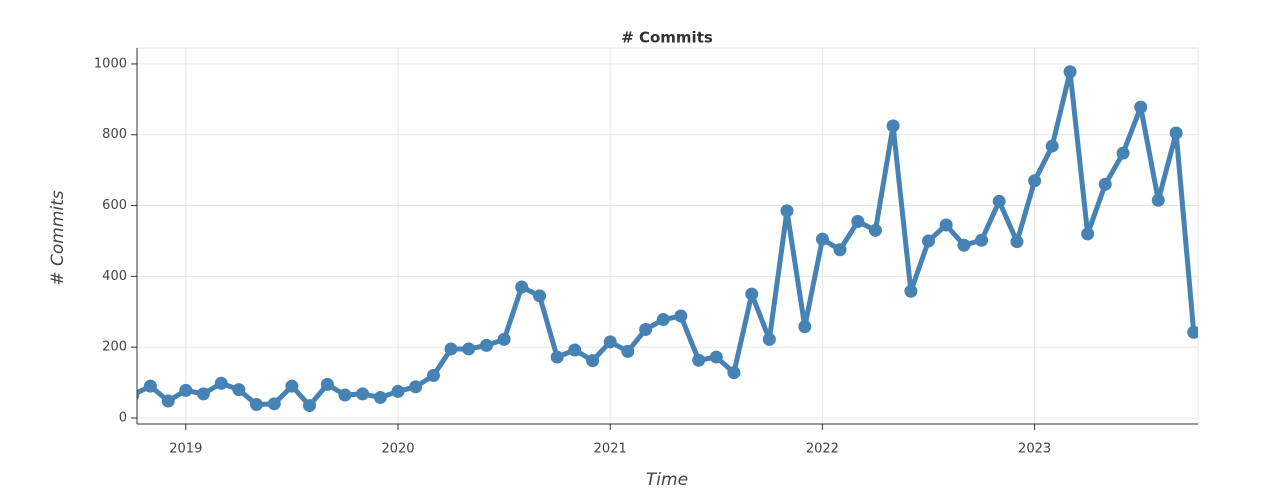  I want to click on x-tick-label: 2019, so click(185, 449).